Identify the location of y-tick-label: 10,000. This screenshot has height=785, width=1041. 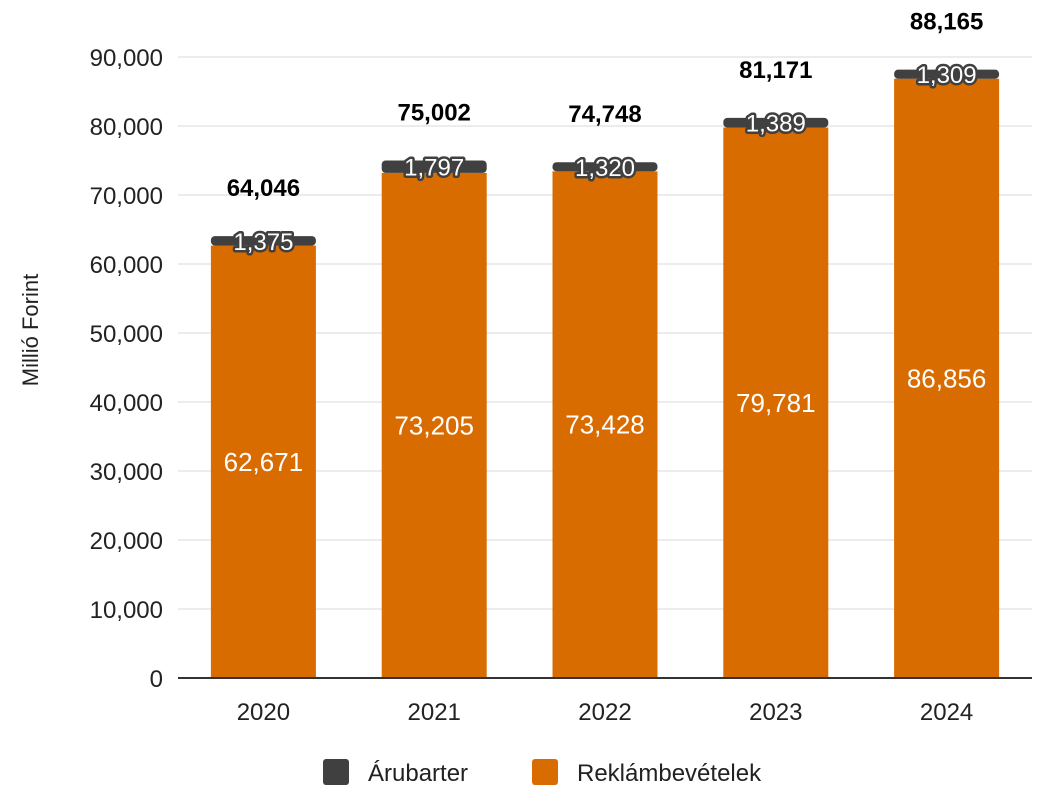
(126, 610).